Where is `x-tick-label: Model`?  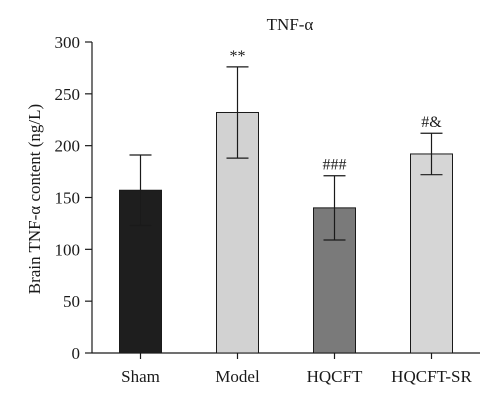
x-tick-label: Model is located at coordinates (237, 376).